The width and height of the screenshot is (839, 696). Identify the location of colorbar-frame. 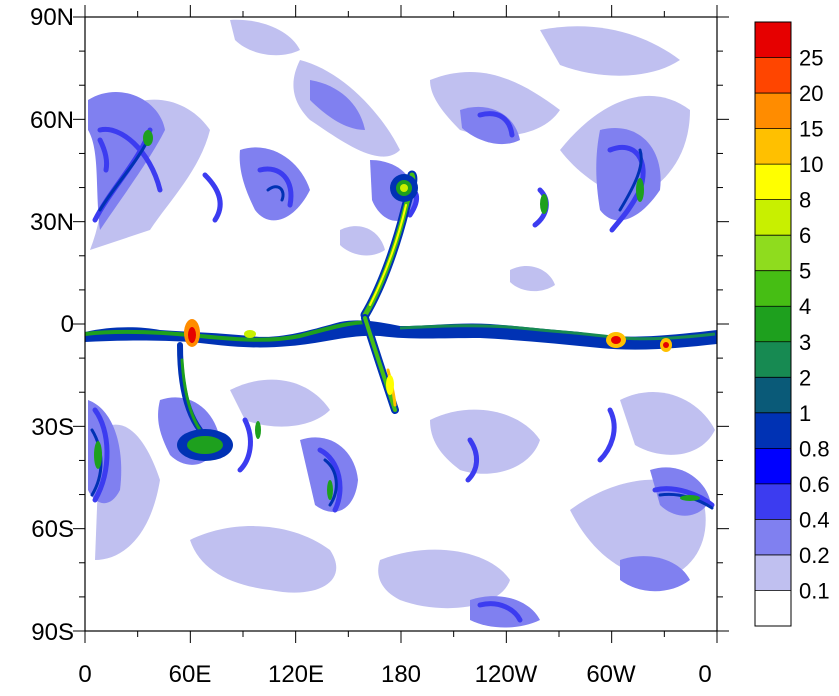
(773, 324).